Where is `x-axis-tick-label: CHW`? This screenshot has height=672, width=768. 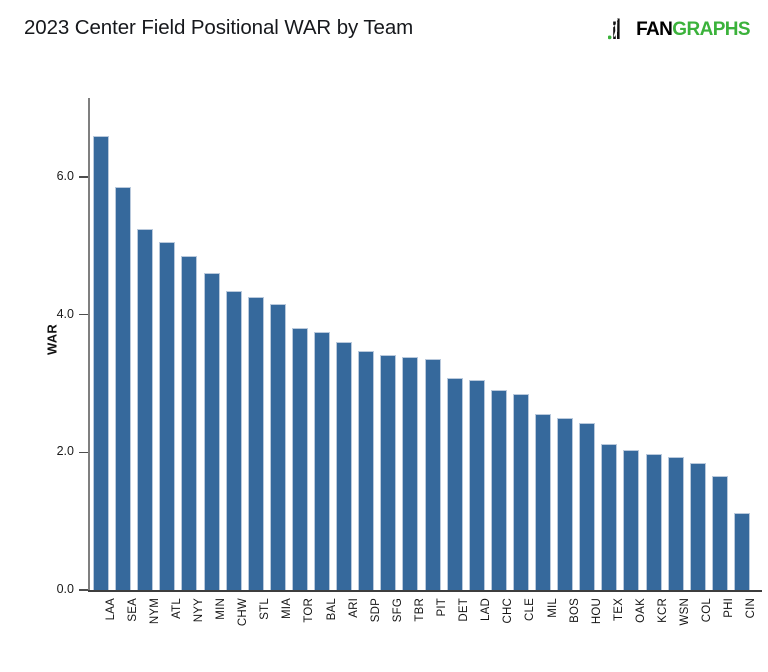 x-axis-tick-label: CHW is located at coordinates (243, 612).